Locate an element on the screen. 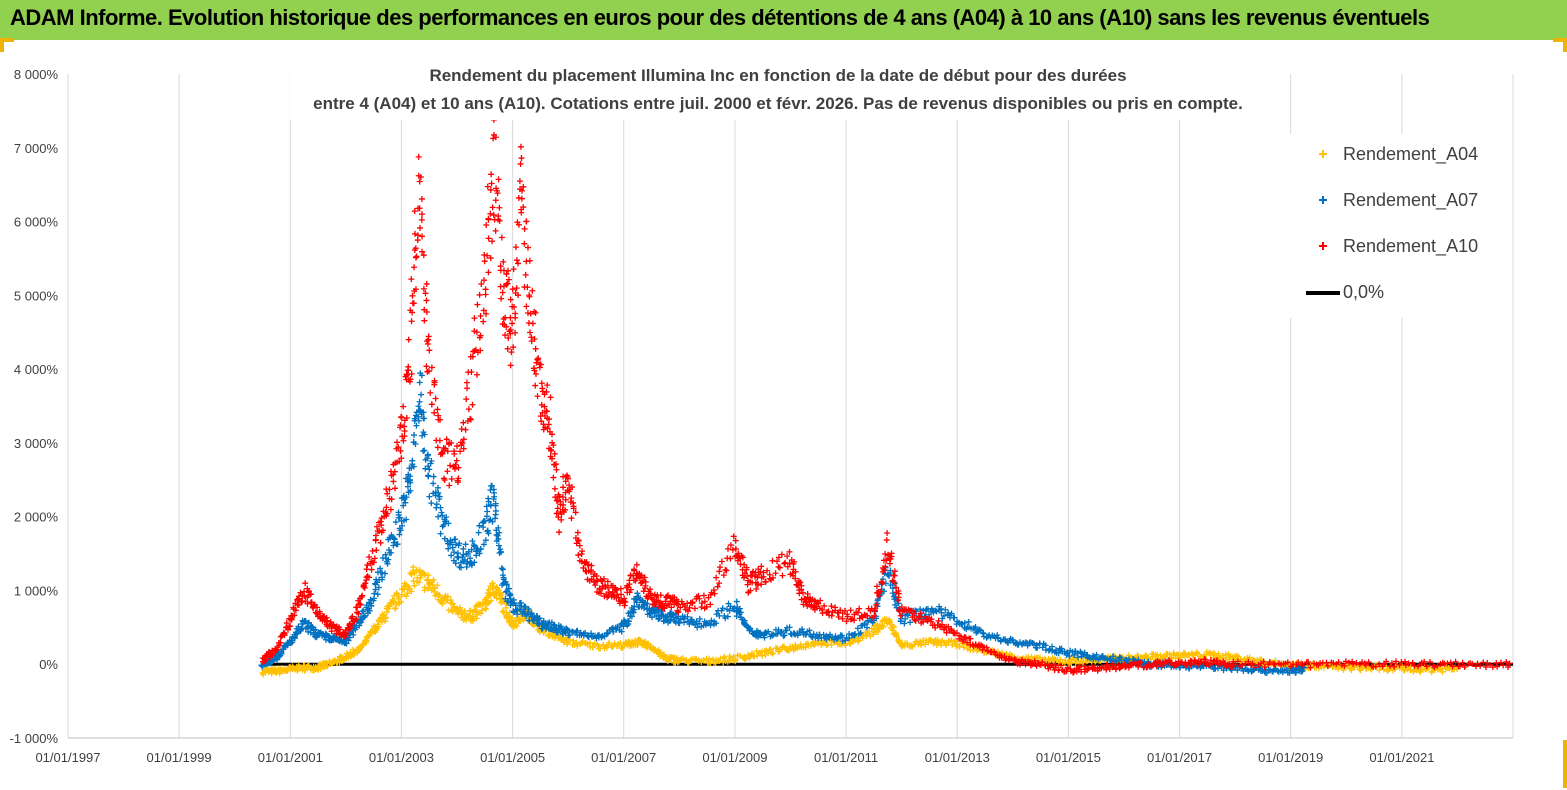 The height and width of the screenshot is (790, 1567). legend-marker-A04 is located at coordinates (1323, 154).